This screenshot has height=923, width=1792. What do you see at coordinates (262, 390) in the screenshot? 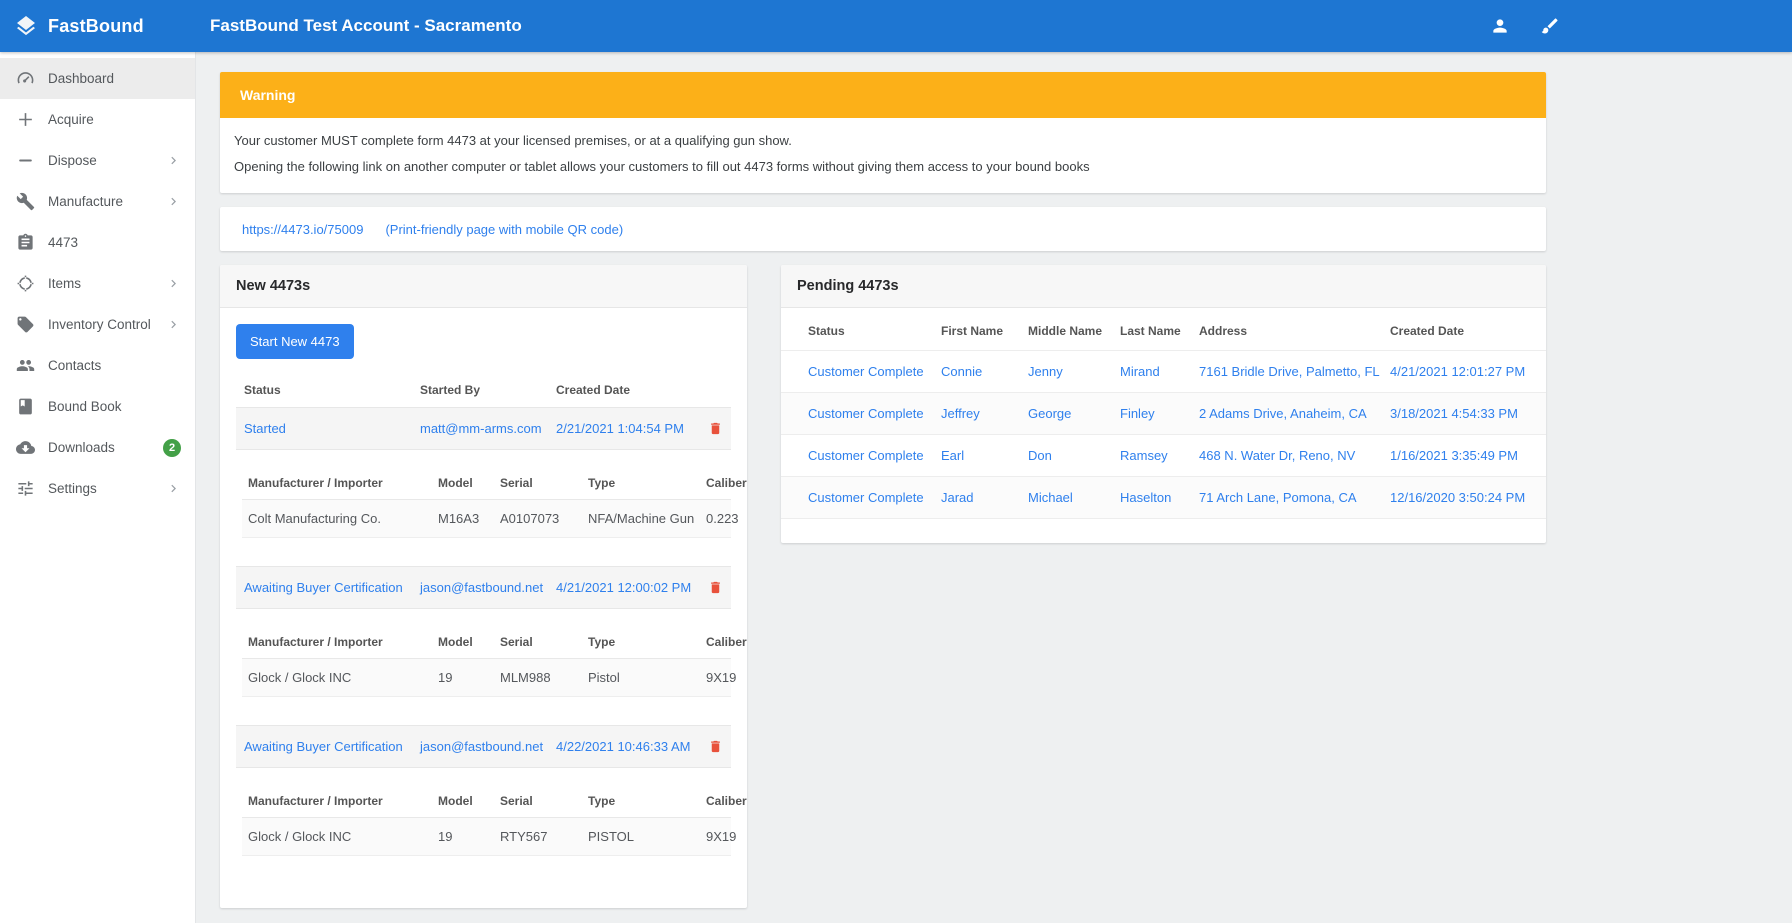
I see `column-header-status: Status` at bounding box center [262, 390].